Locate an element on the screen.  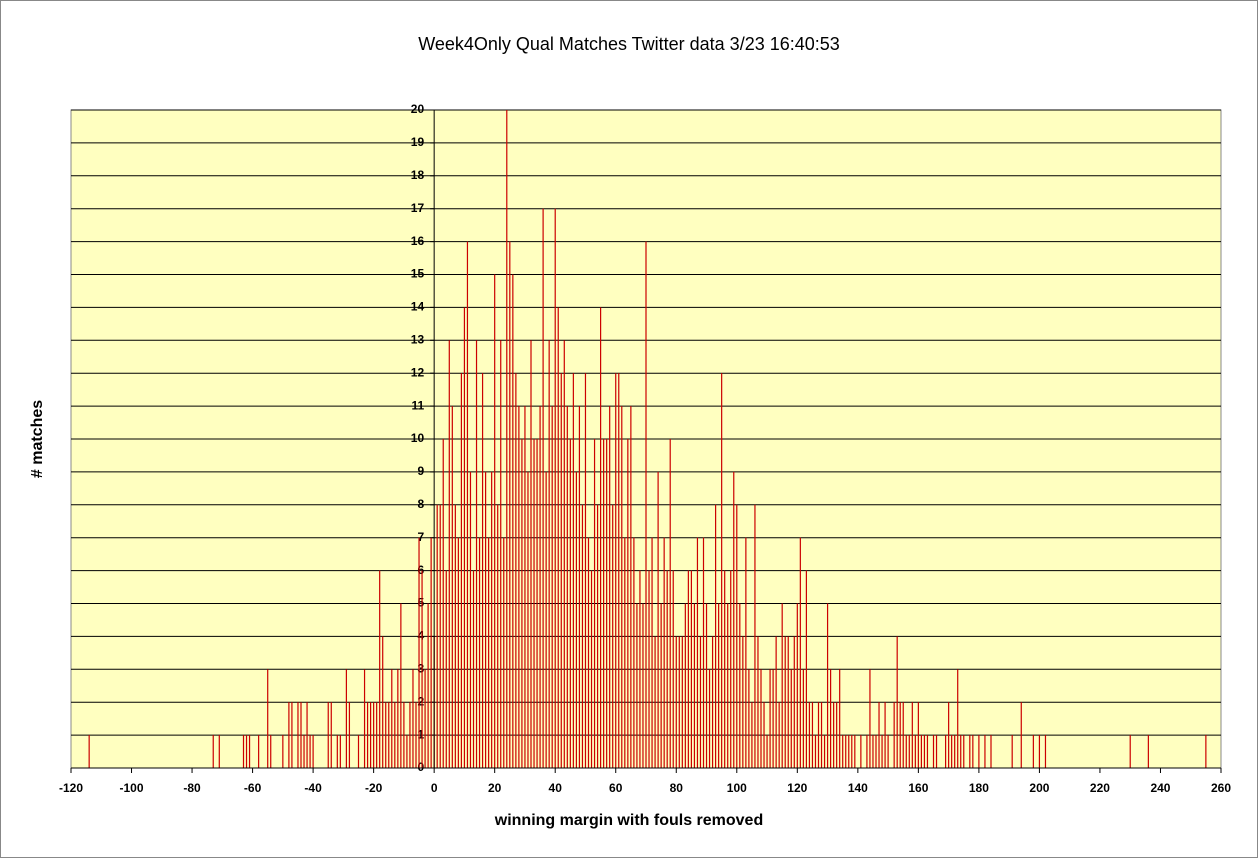
y-tick-label: 15 is located at coordinates (418, 274).